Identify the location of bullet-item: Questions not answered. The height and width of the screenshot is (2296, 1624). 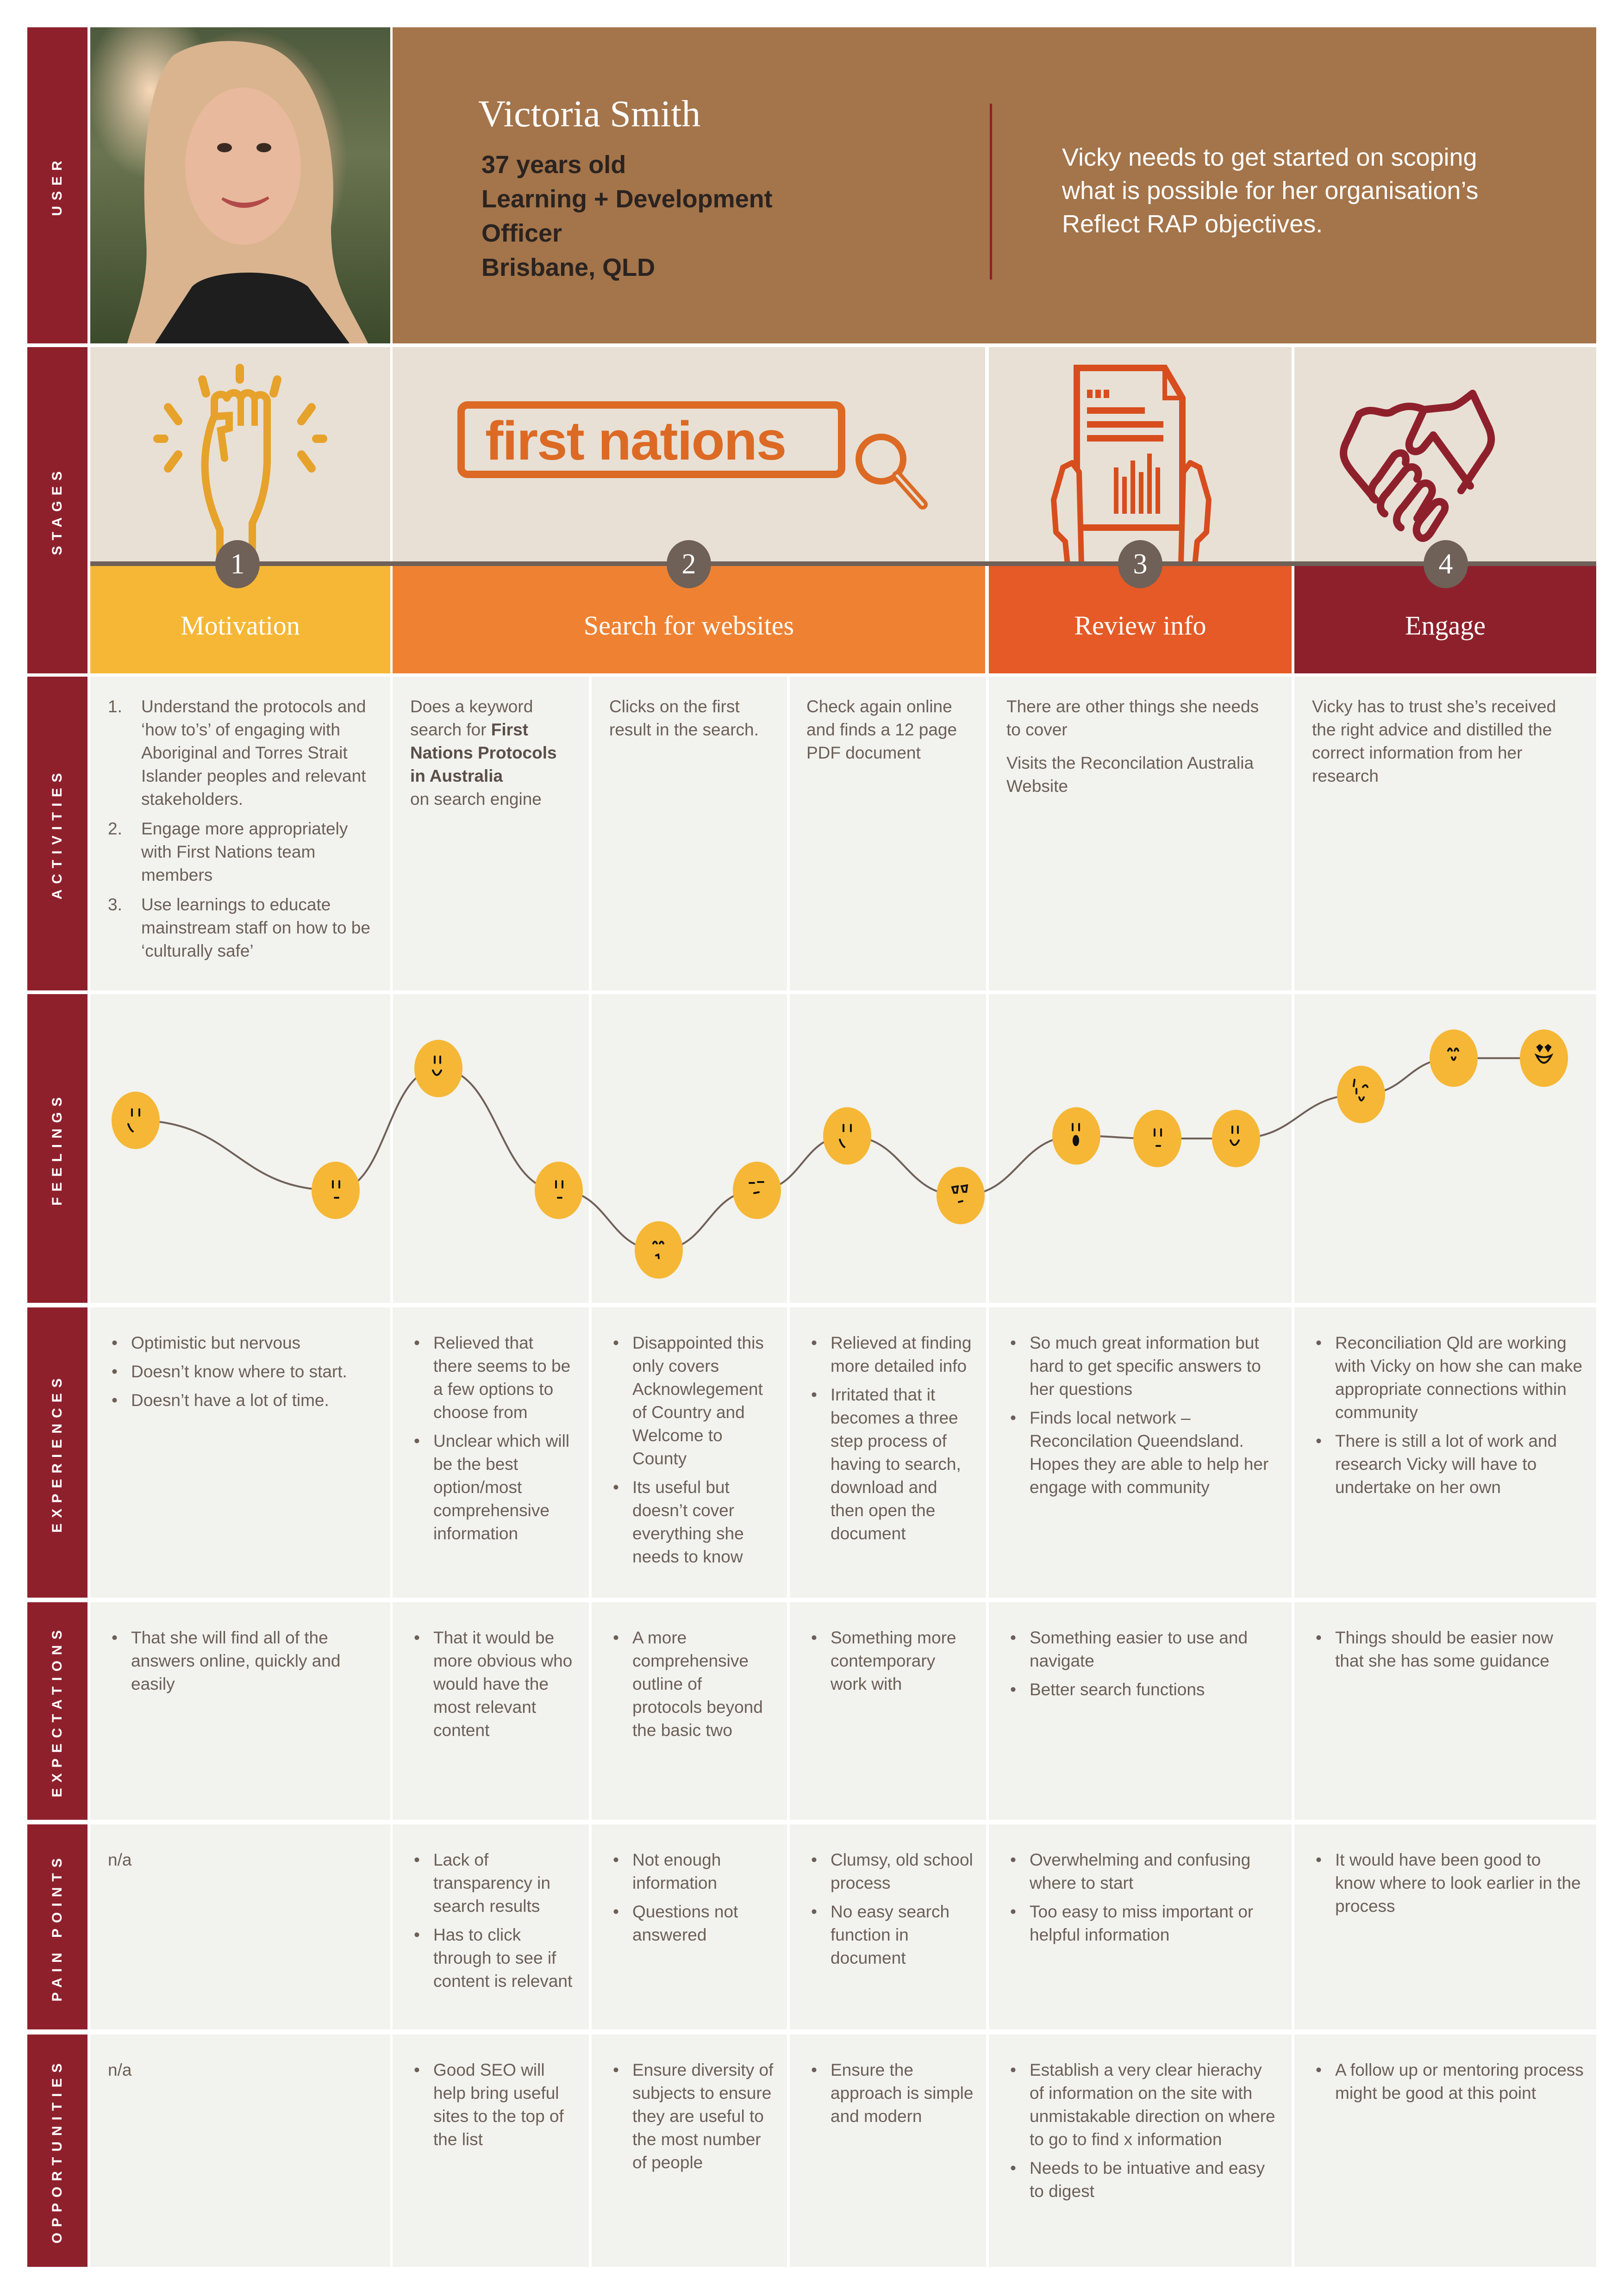
(692, 1923).